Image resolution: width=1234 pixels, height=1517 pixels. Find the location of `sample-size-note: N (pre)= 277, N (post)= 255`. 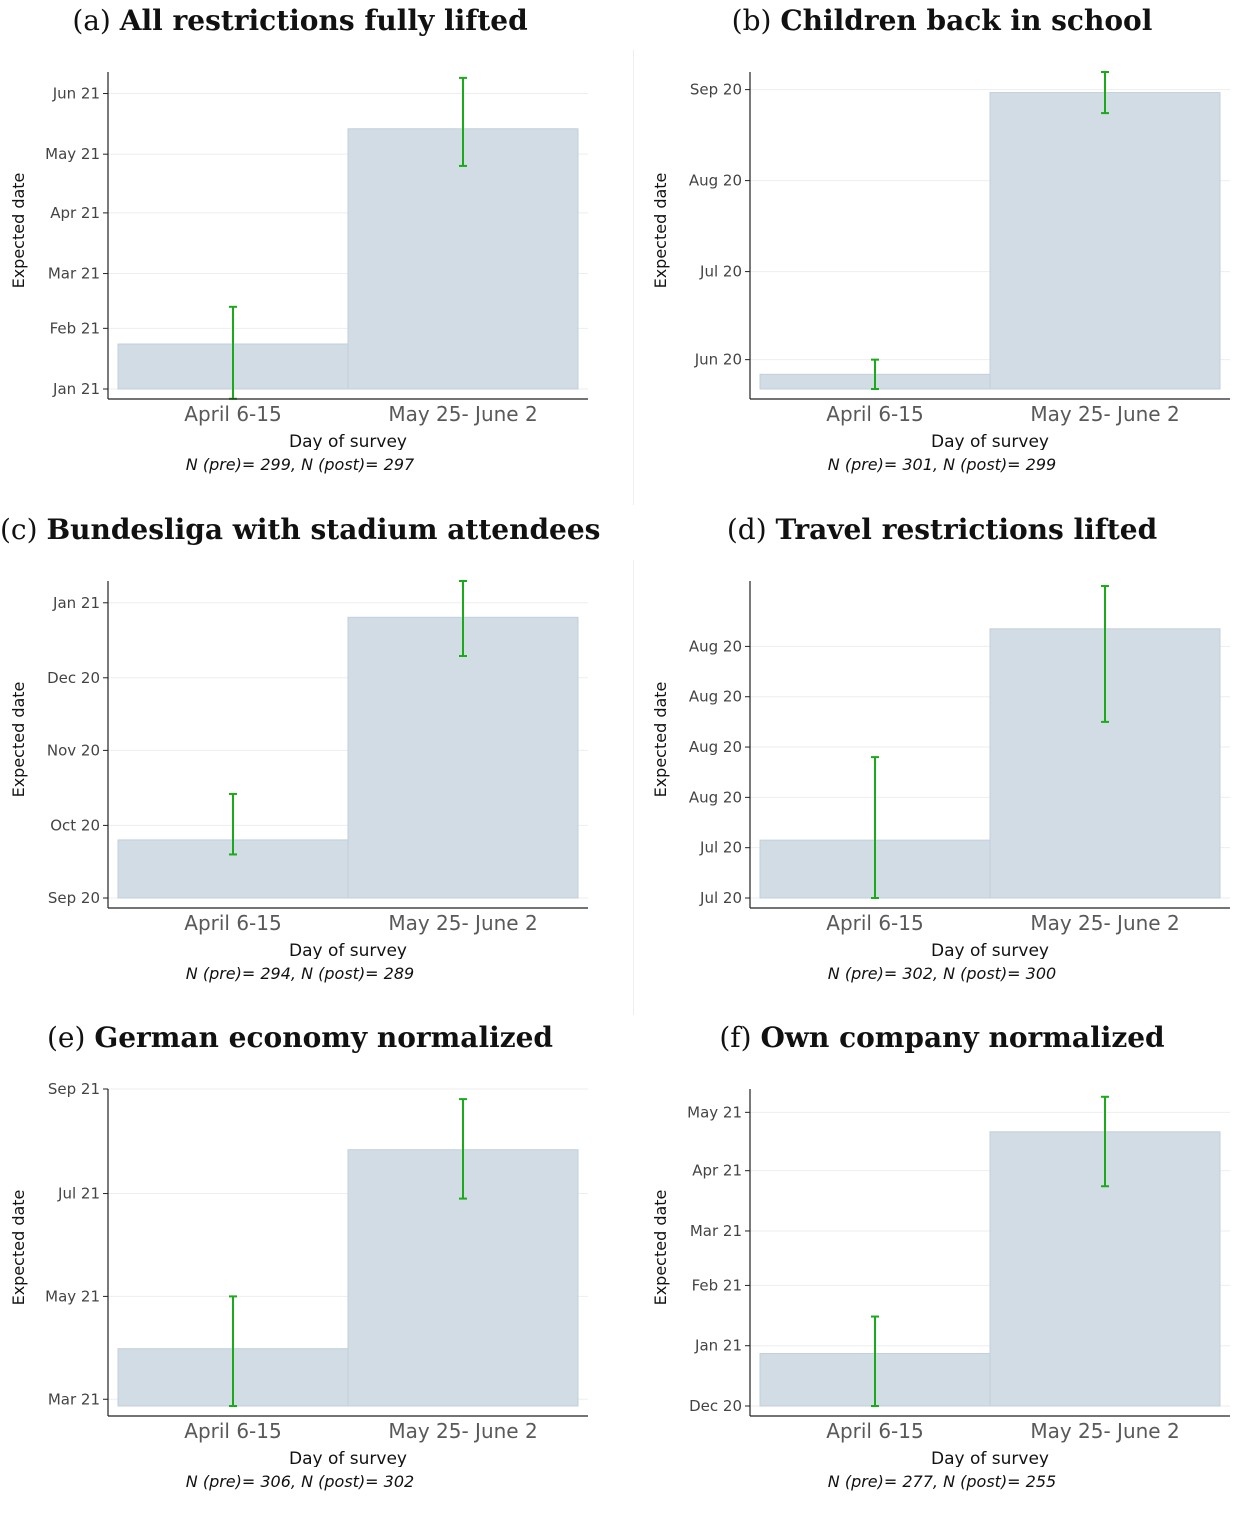

sample-size-note: N (pre)= 277, N (post)= 255 is located at coordinates (942, 1481).